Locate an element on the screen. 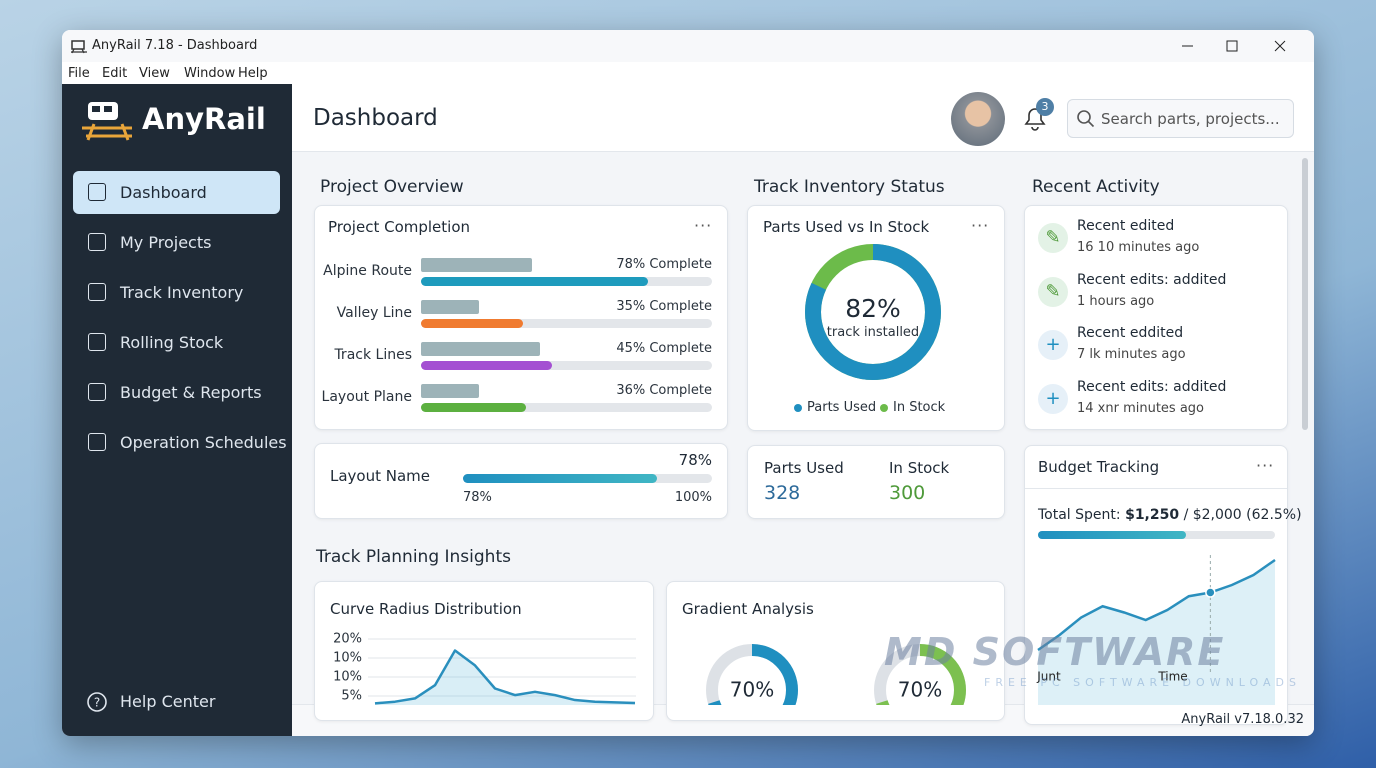 The image size is (1376, 768). nav-active is located at coordinates (176, 192).